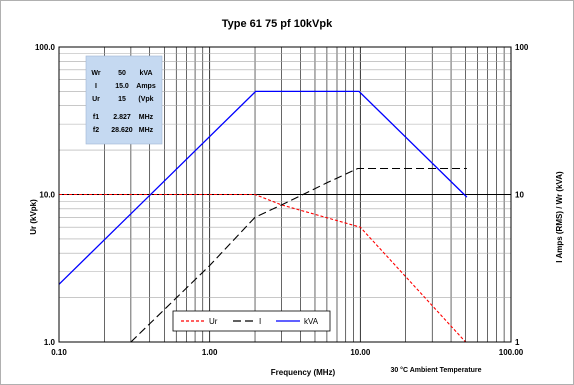 The height and width of the screenshot is (385, 574). I want to click on legend-label-i: I, so click(260, 321).